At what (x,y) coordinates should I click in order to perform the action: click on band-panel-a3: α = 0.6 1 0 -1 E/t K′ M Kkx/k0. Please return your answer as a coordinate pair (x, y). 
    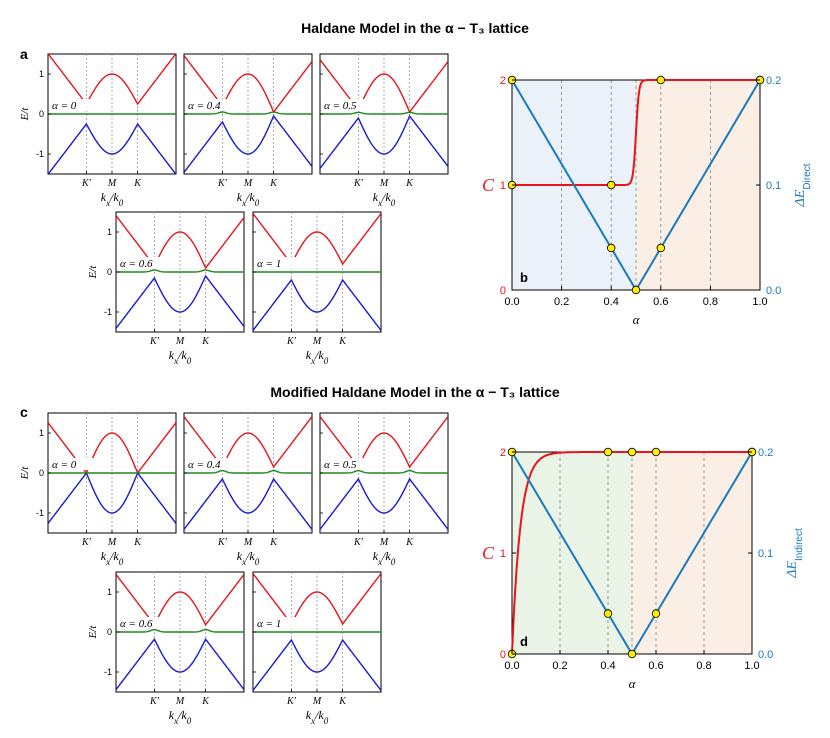
    Looking at the image, I should click on (166, 288).